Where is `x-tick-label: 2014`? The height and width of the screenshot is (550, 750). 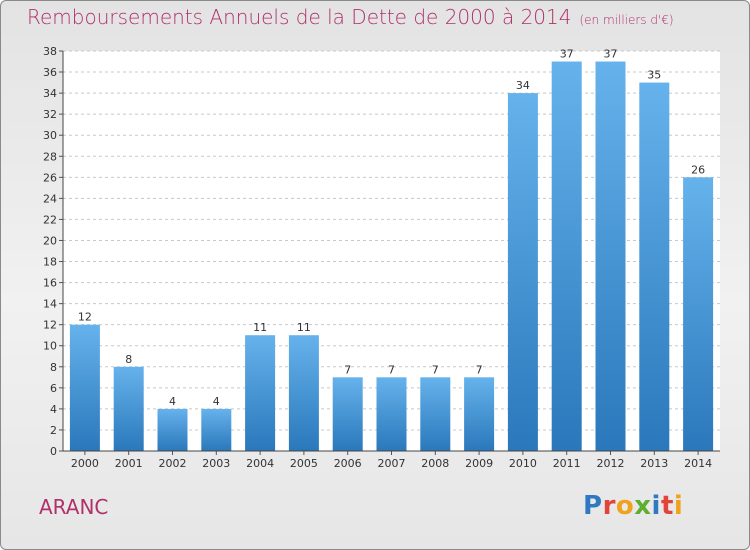
x-tick-label: 2014 is located at coordinates (698, 463).